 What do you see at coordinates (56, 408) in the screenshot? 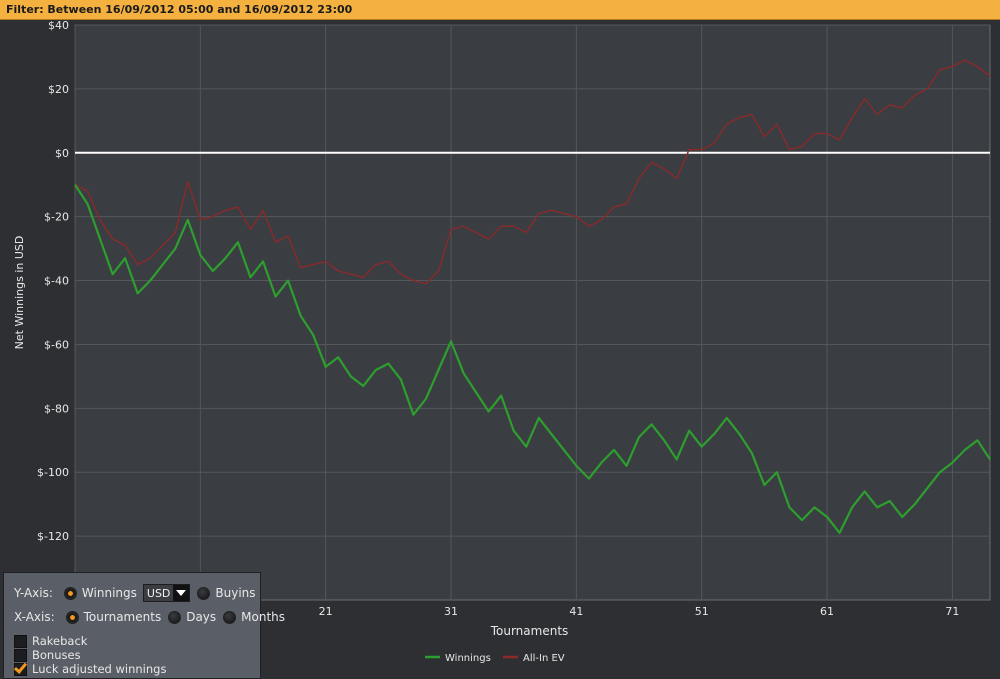
I see `y-tick-label: $-80` at bounding box center [56, 408].